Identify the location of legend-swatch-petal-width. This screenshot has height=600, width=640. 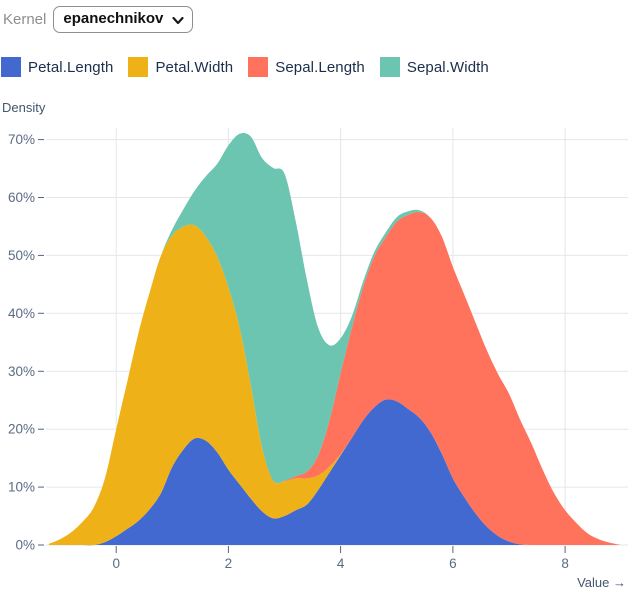
(138, 67).